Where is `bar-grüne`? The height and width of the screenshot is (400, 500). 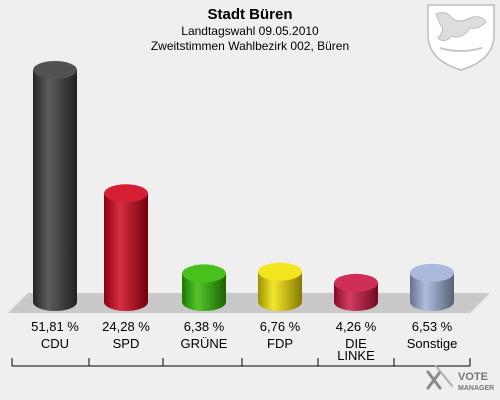
bar-grüne is located at coordinates (204, 287).